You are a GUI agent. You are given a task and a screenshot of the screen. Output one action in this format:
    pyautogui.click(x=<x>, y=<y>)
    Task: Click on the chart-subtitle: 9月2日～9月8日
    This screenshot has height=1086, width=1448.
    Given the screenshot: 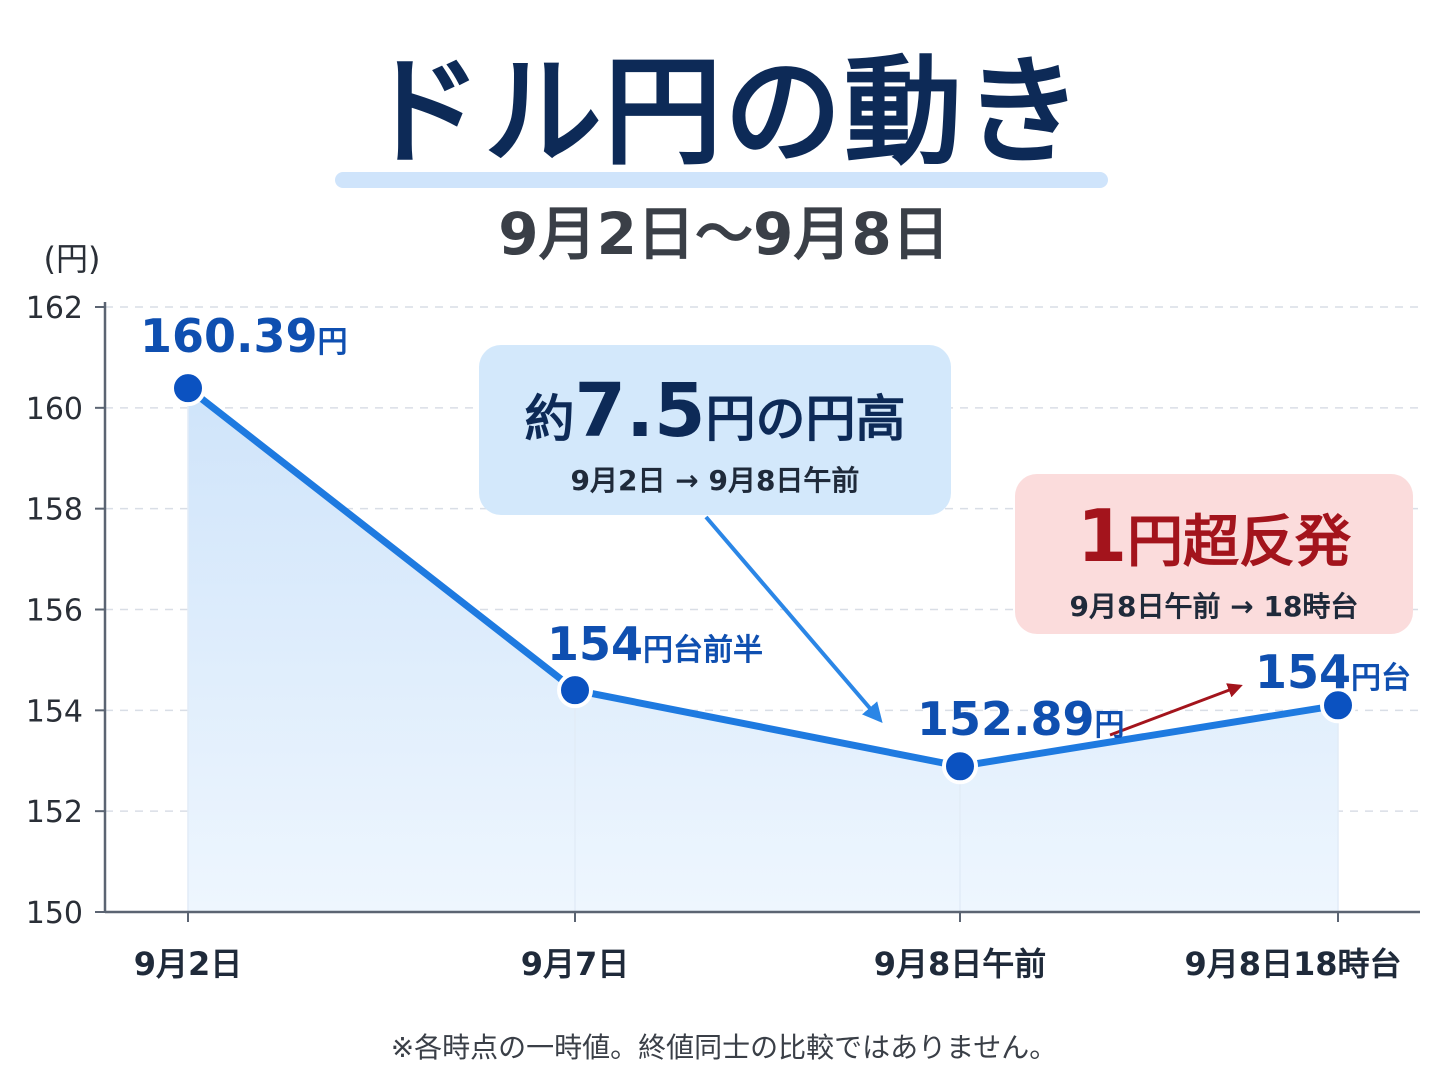 What is the action you would take?
    pyautogui.click(x=724, y=234)
    